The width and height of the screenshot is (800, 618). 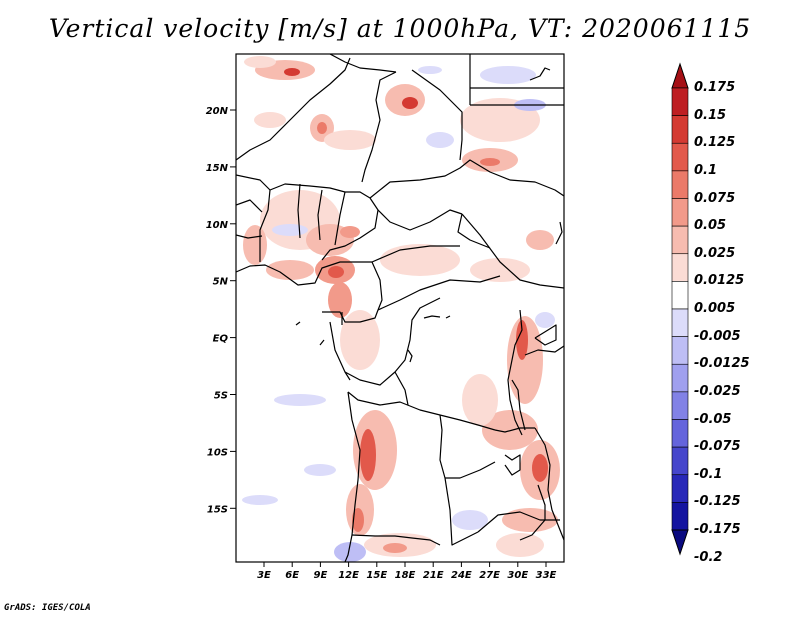 What do you see at coordinates (722, 364) in the screenshot?
I see `colorbar-label: -0.0125` at bounding box center [722, 364].